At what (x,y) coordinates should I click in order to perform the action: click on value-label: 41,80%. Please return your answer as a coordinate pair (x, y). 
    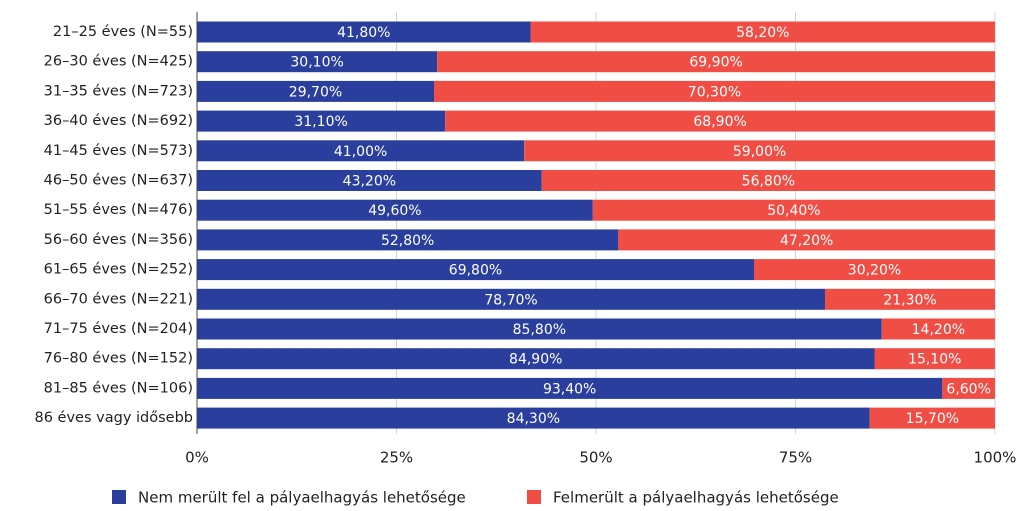
    Looking at the image, I should click on (363, 33).